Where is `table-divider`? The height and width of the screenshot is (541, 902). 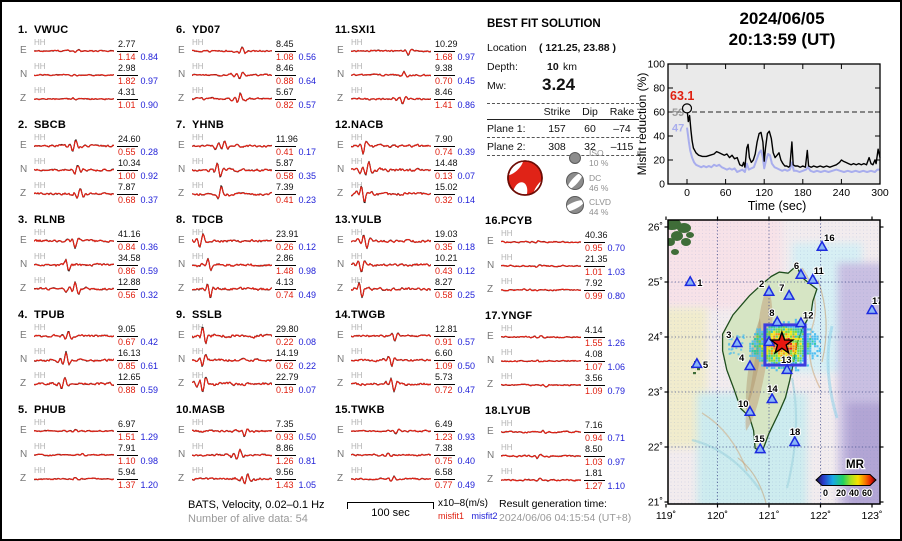 table-divider is located at coordinates (563, 137).